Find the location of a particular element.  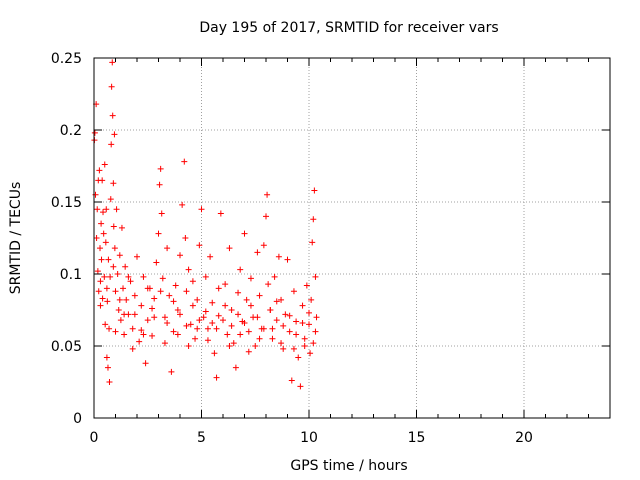

y-tick-label: 0.1 is located at coordinates (71, 275).